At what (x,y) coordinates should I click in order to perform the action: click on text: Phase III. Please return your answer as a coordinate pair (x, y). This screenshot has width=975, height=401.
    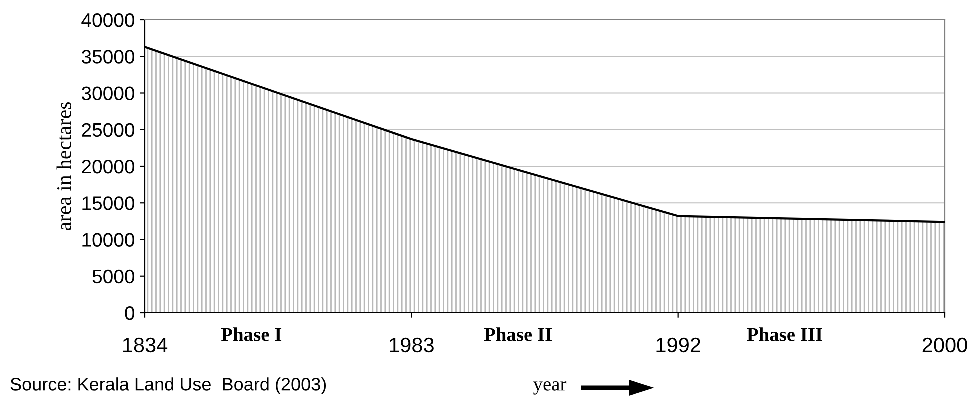
    Looking at the image, I should click on (784, 335).